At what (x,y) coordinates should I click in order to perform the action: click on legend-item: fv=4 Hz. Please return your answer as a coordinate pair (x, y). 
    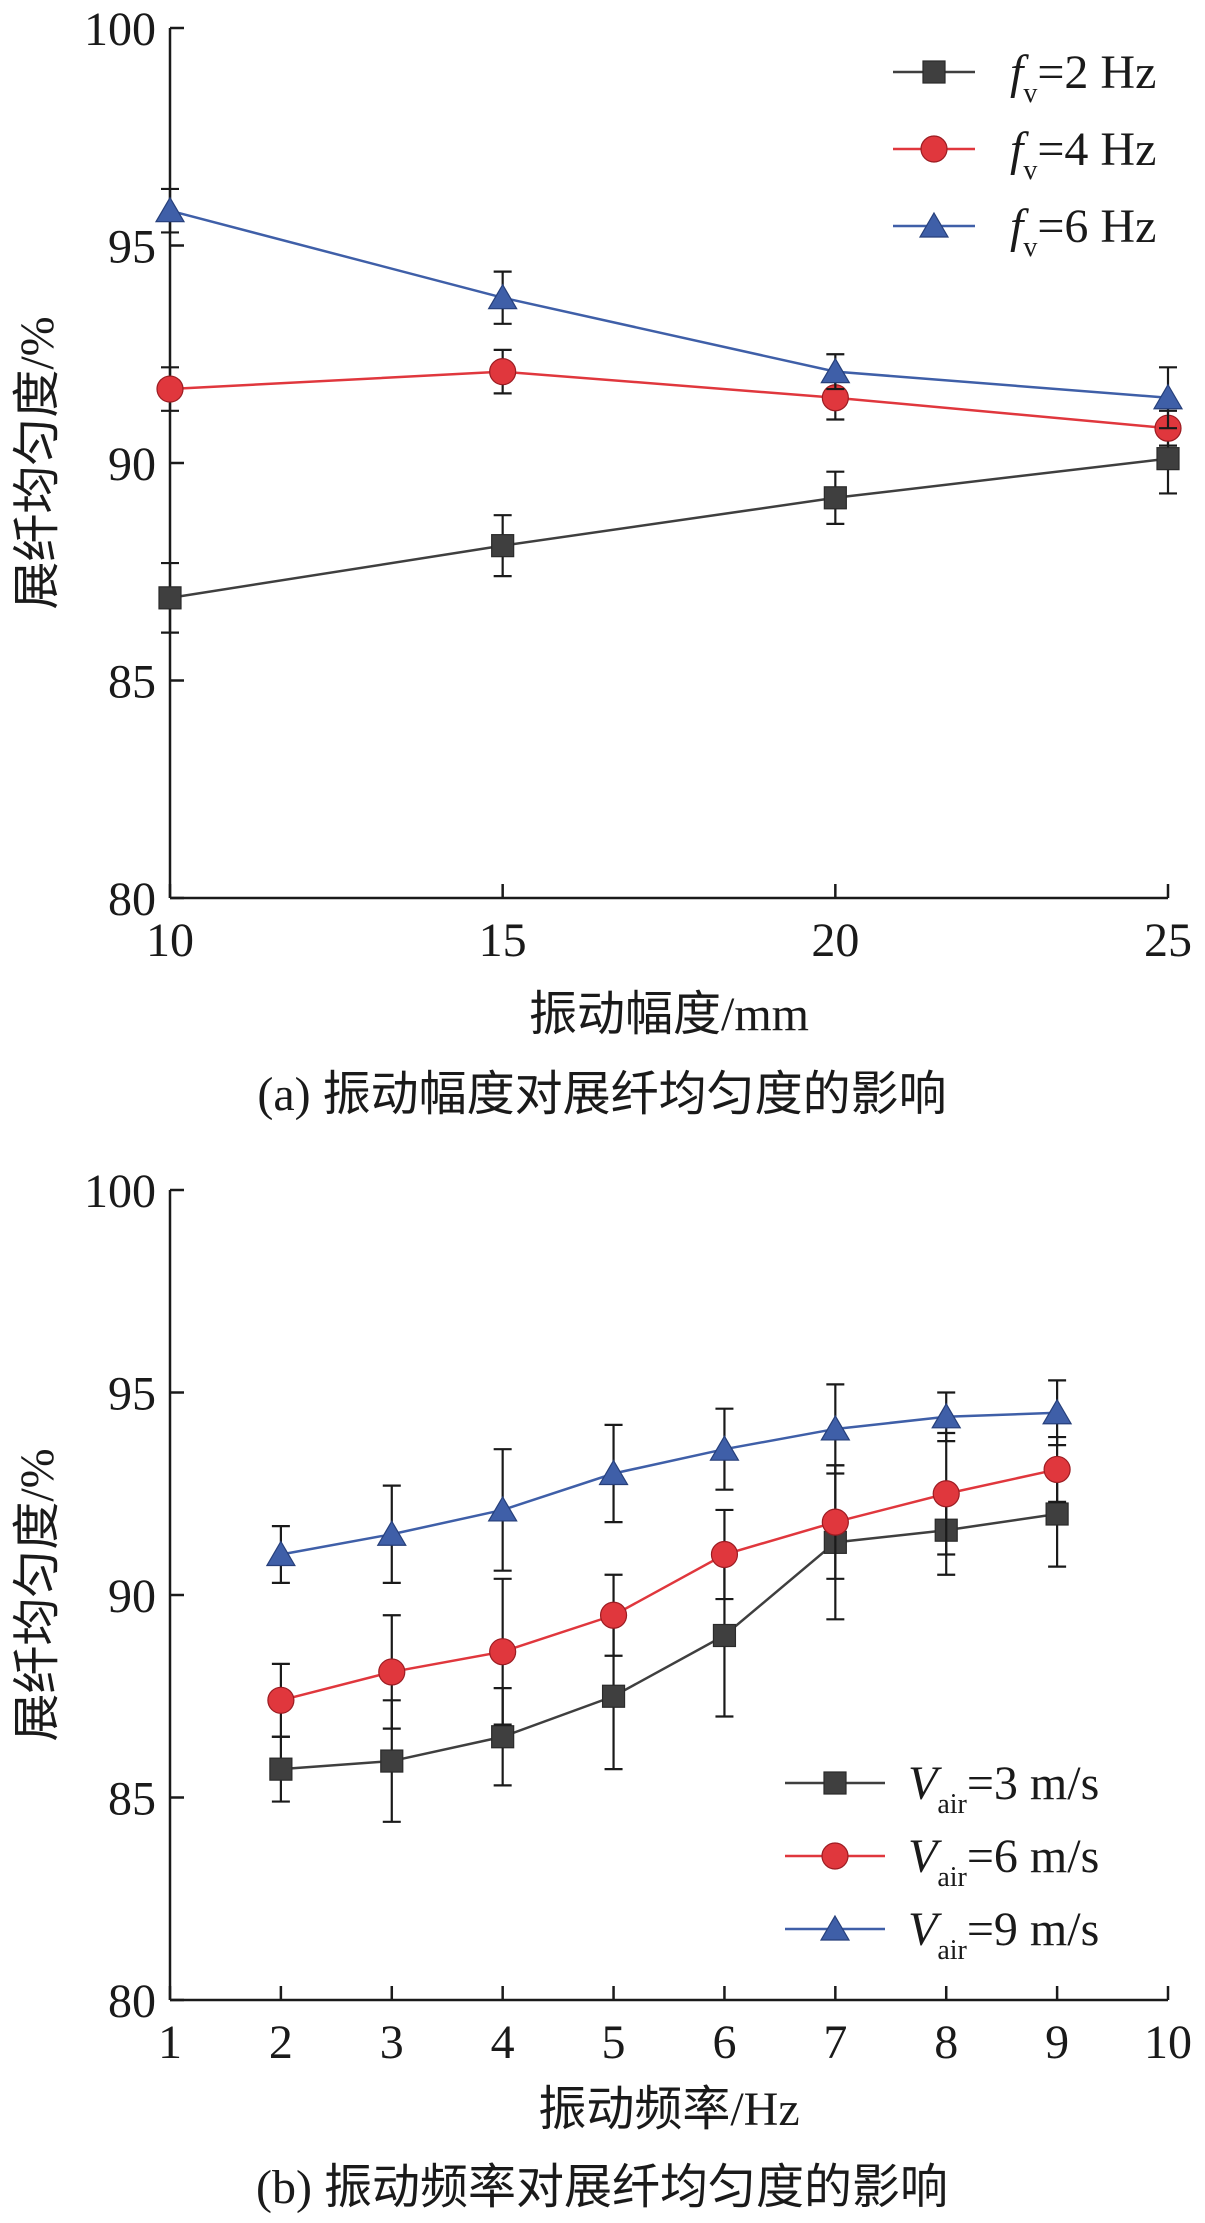
    Looking at the image, I should click on (1024, 154).